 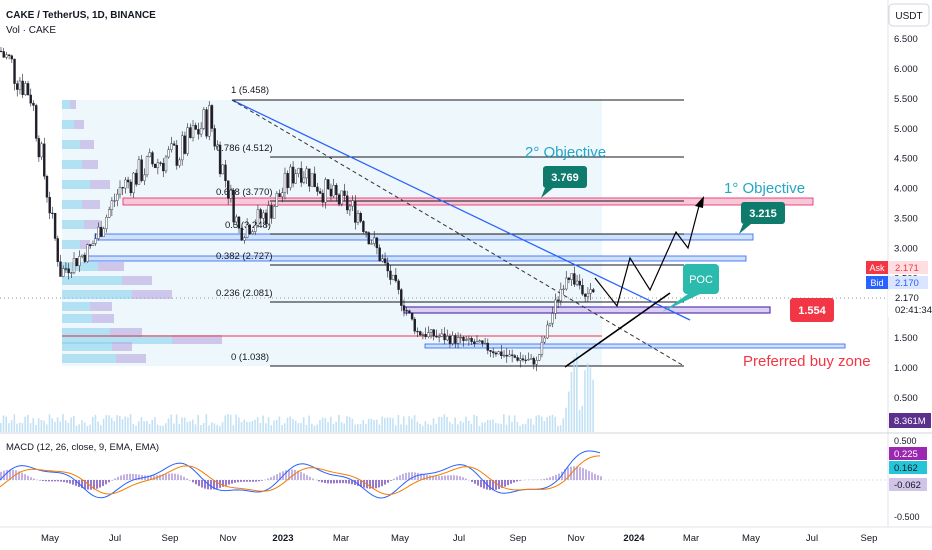 I want to click on ask-tag: Ask 2.171, so click(x=897, y=267).